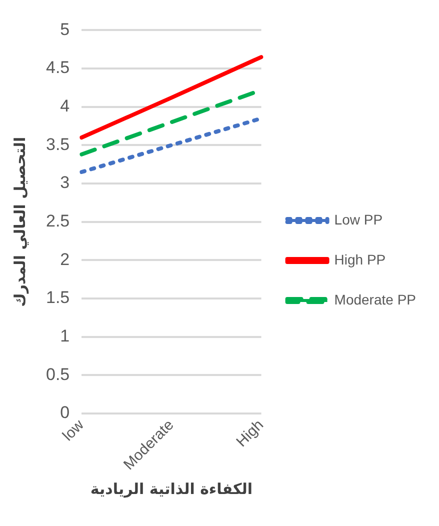 This screenshot has height=526, width=439. I want to click on y-axis-title: التحصيل العالي المدرك, so click(19, 221).